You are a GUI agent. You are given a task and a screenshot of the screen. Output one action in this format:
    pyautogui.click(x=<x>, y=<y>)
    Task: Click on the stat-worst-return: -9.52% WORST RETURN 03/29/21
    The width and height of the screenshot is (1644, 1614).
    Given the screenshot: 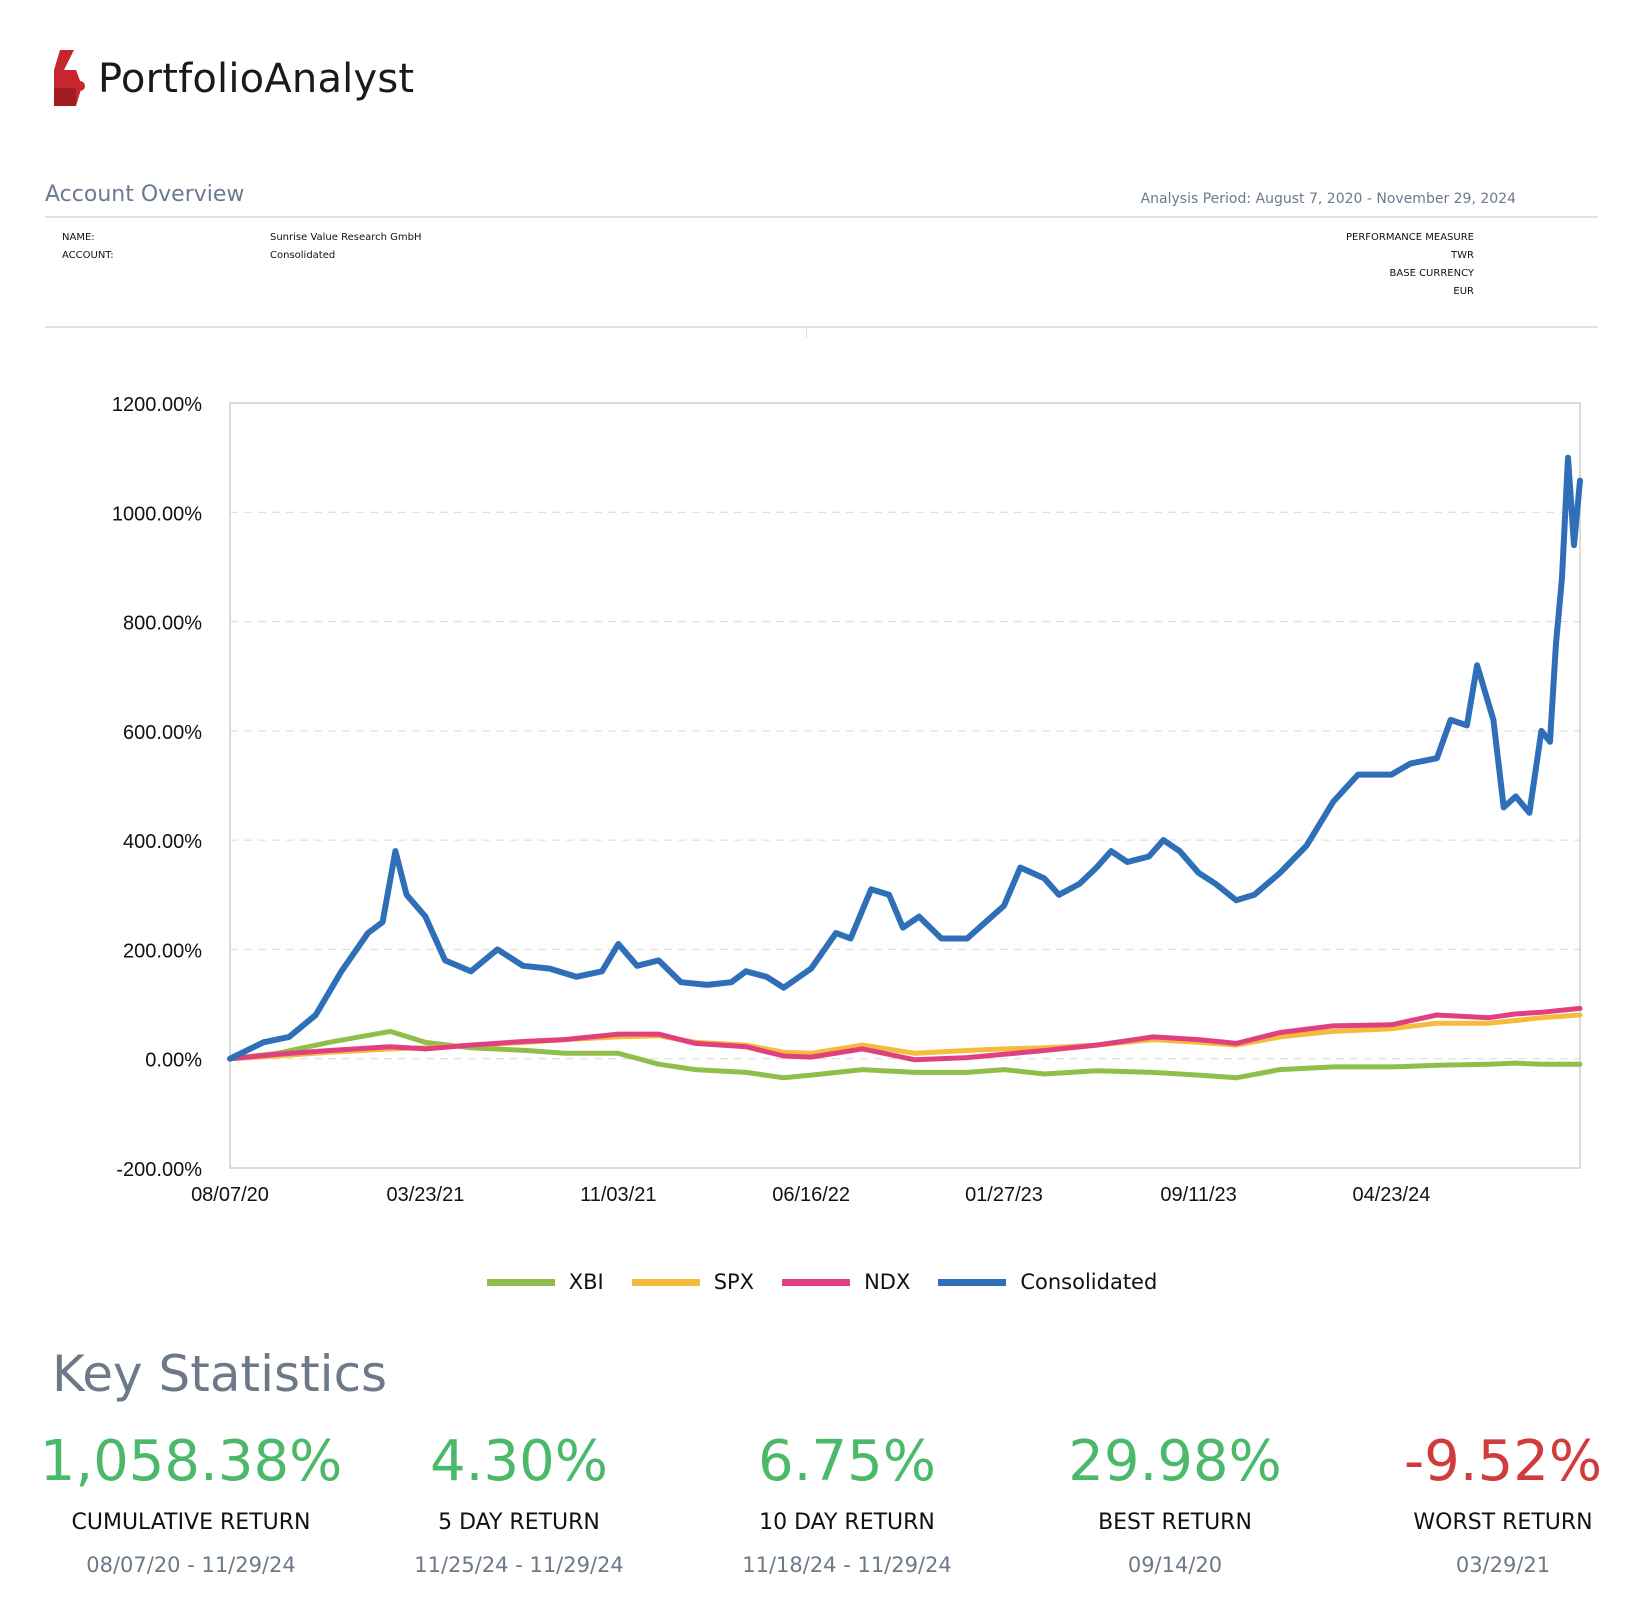 What is the action you would take?
    pyautogui.click(x=1493, y=1503)
    